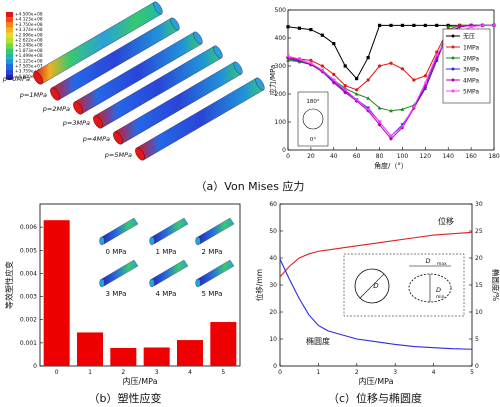 This screenshot has height=407, width=500. What do you see at coordinates (477, 339) in the screenshot?
I see `y2-tick-label: 5` at bounding box center [477, 339].